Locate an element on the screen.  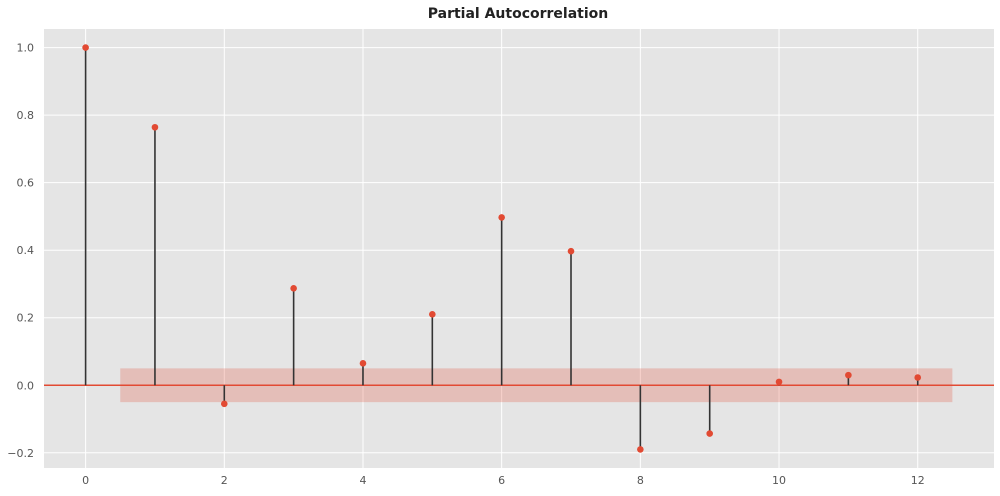
y-tick-labels: −0.2 0.0 0.2 0.4 0.6 0.8 1.0 is located at coordinates (20, 251).